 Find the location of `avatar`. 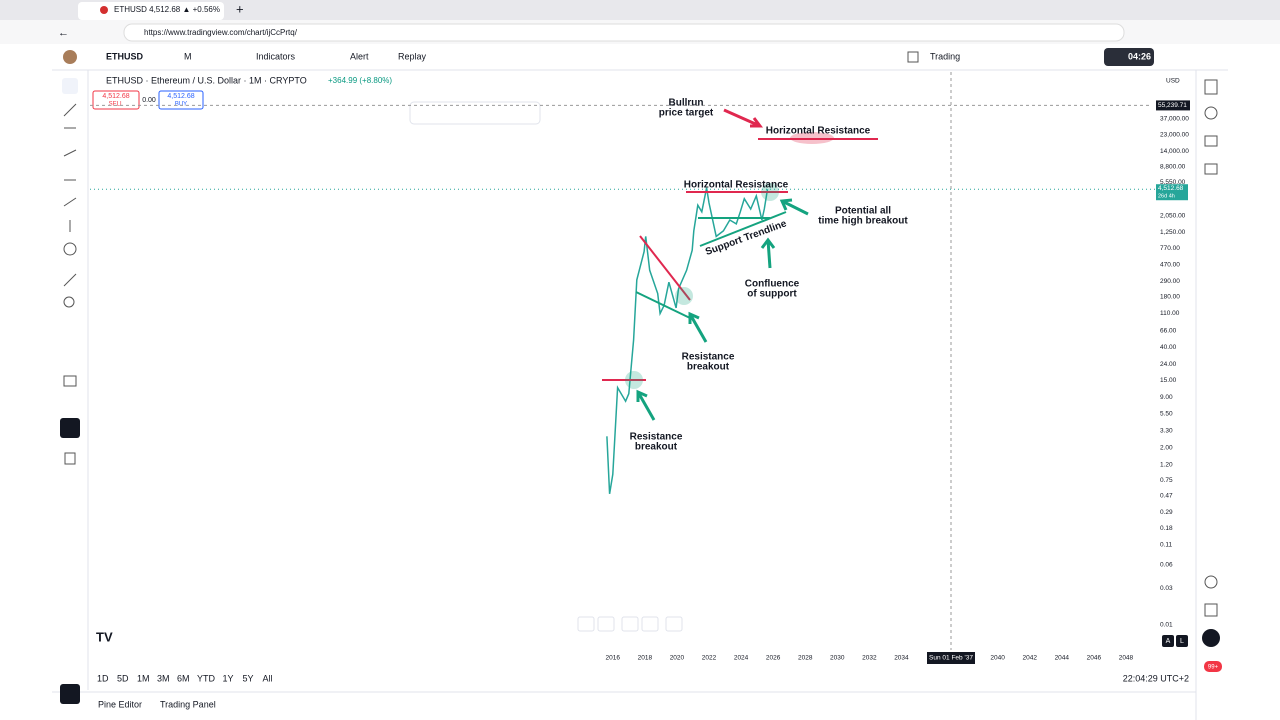

avatar is located at coordinates (70, 57).